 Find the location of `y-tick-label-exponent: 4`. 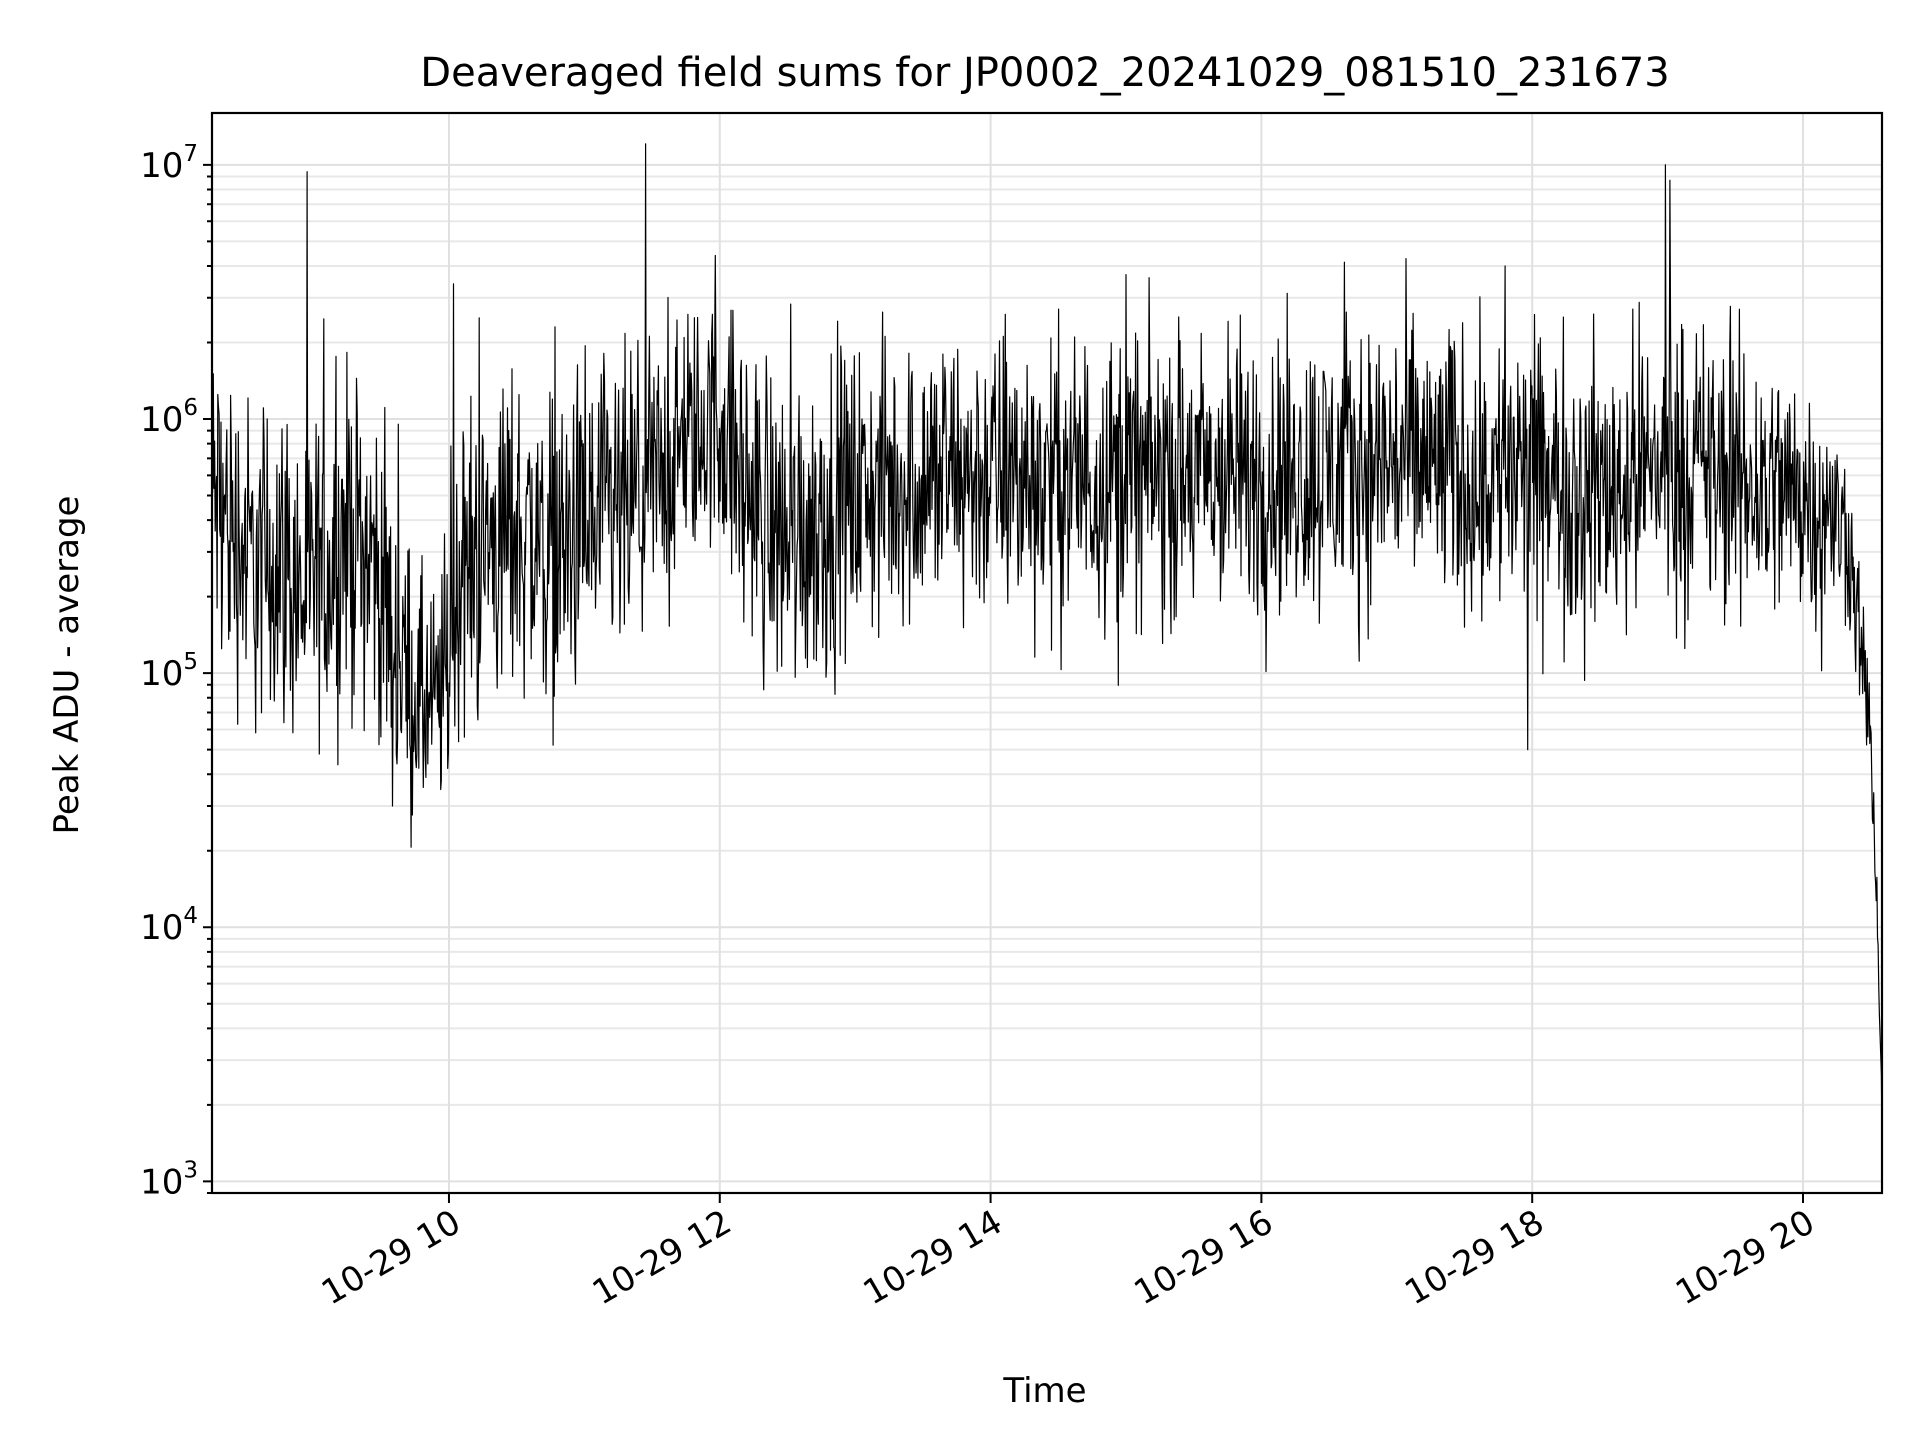

y-tick-label-exponent: 4 is located at coordinates (190, 916).